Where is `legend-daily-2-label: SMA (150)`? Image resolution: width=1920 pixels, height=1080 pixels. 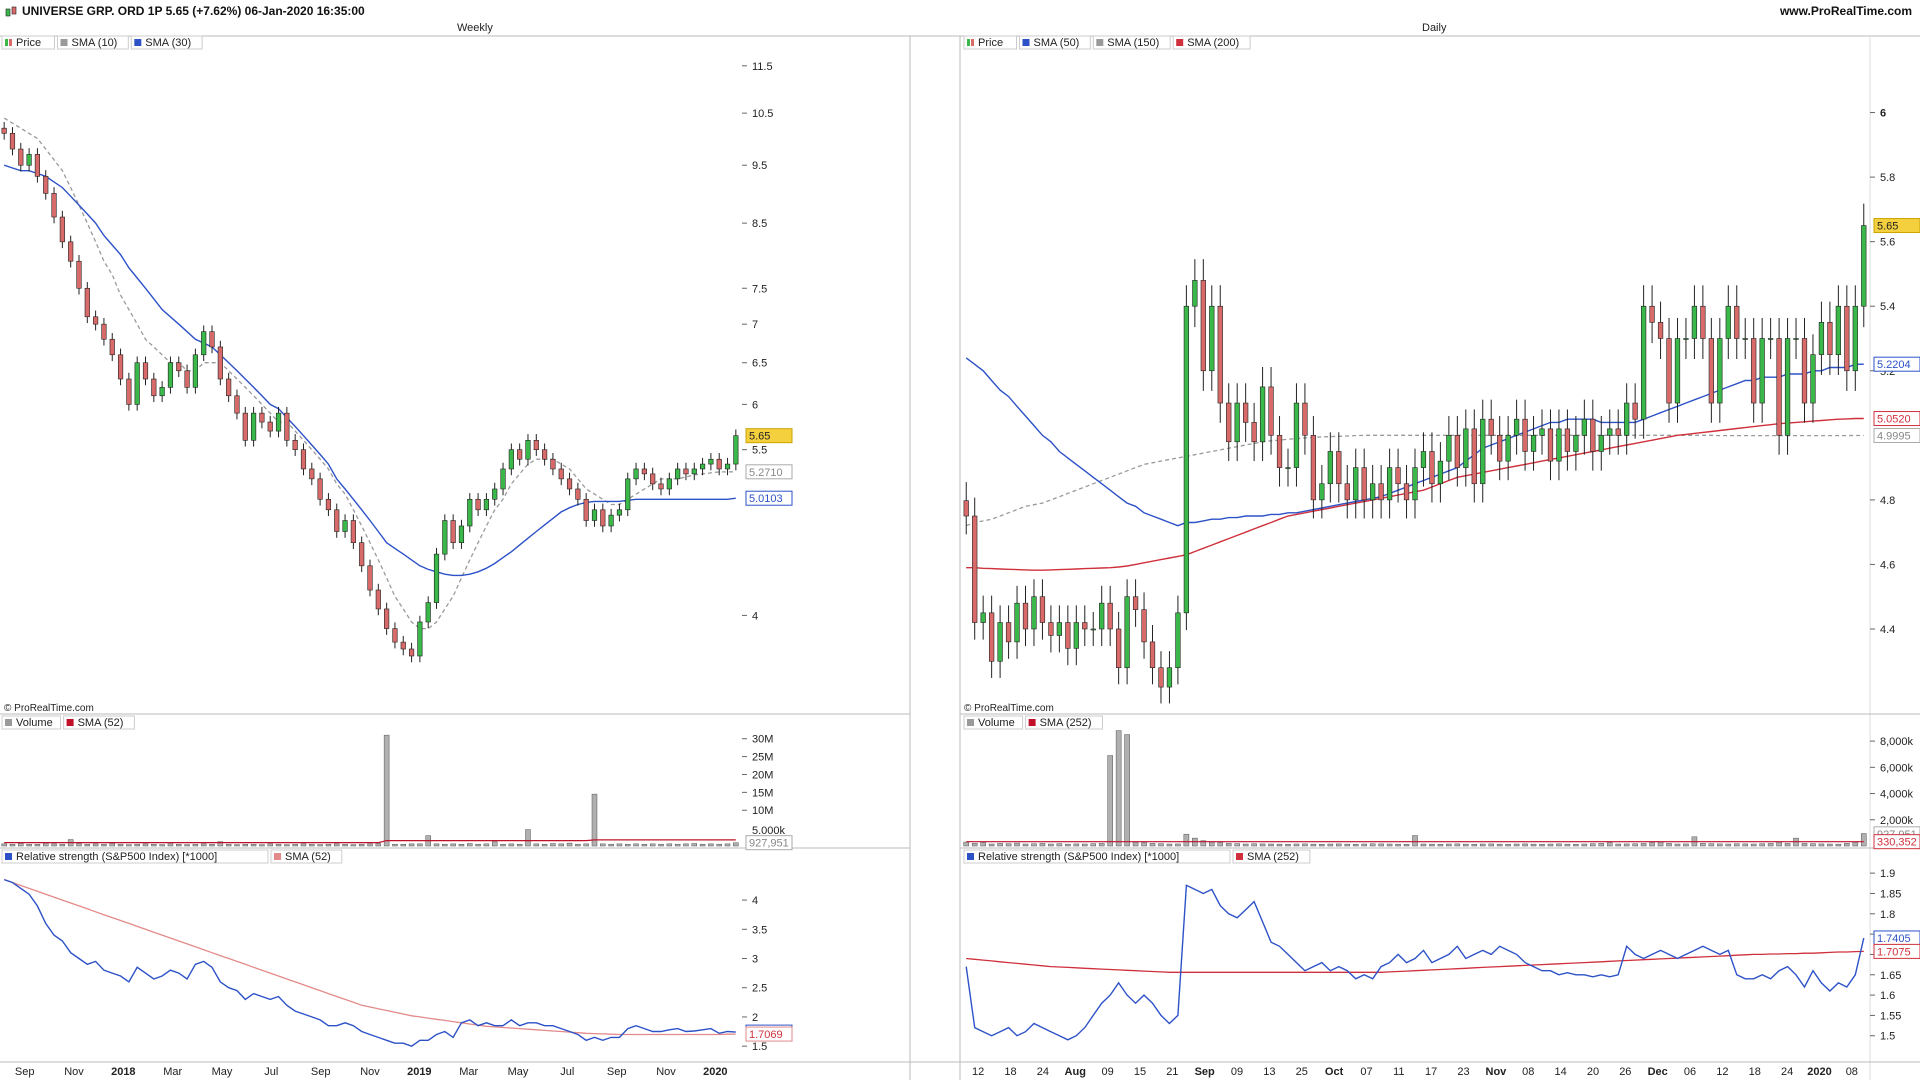 legend-daily-2-label: SMA (150) is located at coordinates (1133, 43).